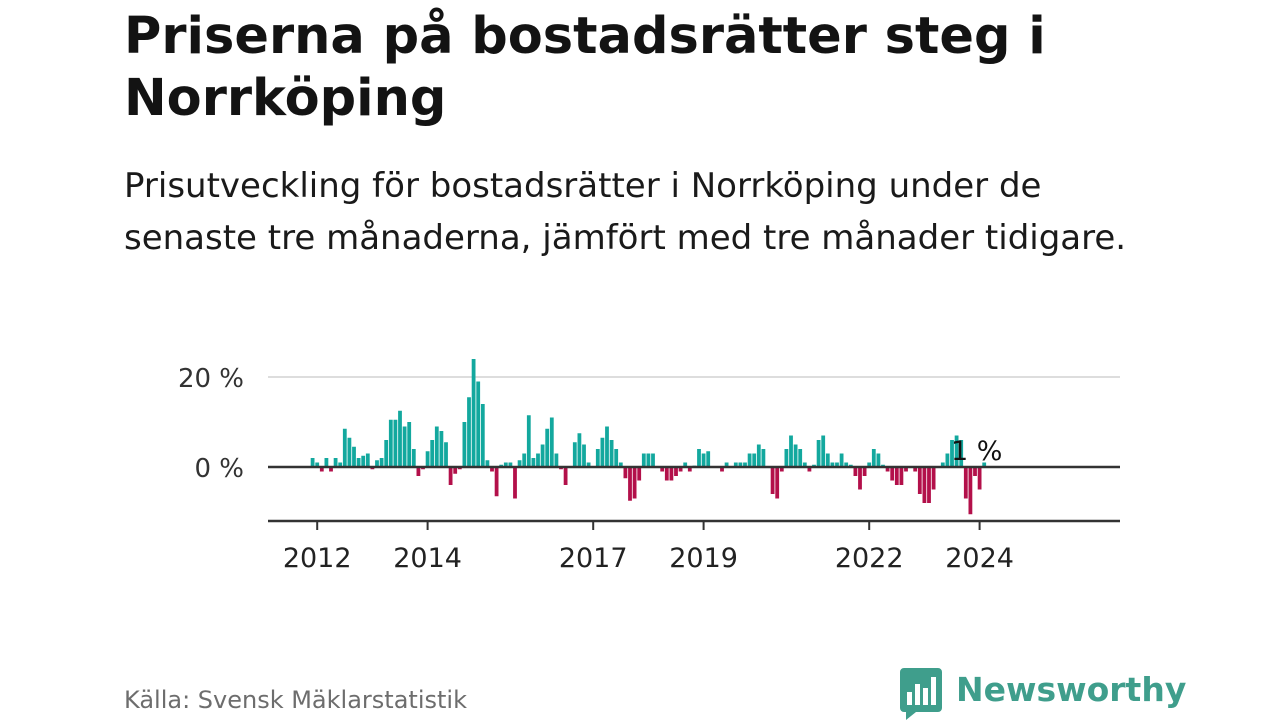 Image resolution: width=1280 pixels, height=720 pixels. I want to click on x-tick-label: 2024, so click(979, 558).